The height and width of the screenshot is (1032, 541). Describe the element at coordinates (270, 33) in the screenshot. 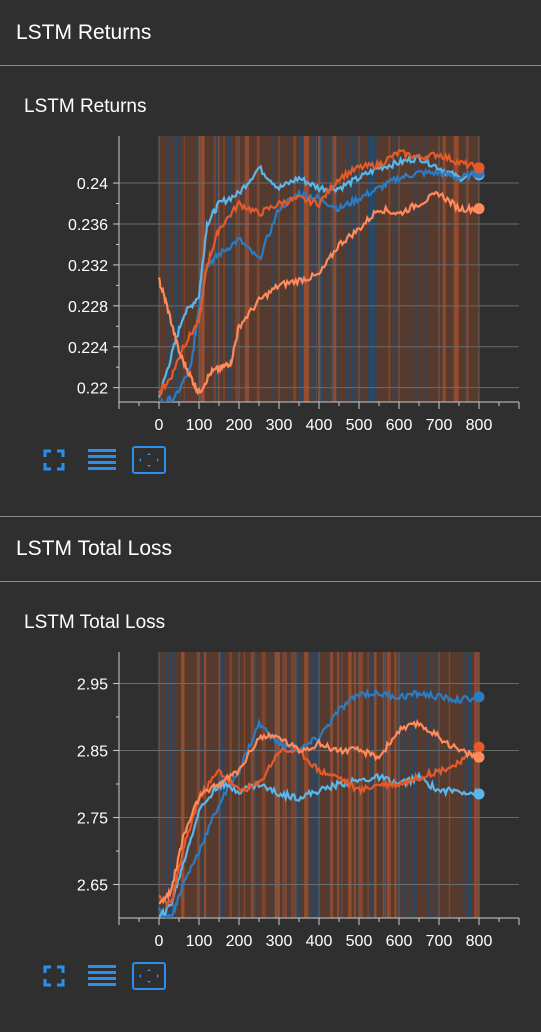

I see `section-header-returns: LSTM Returns` at that location.